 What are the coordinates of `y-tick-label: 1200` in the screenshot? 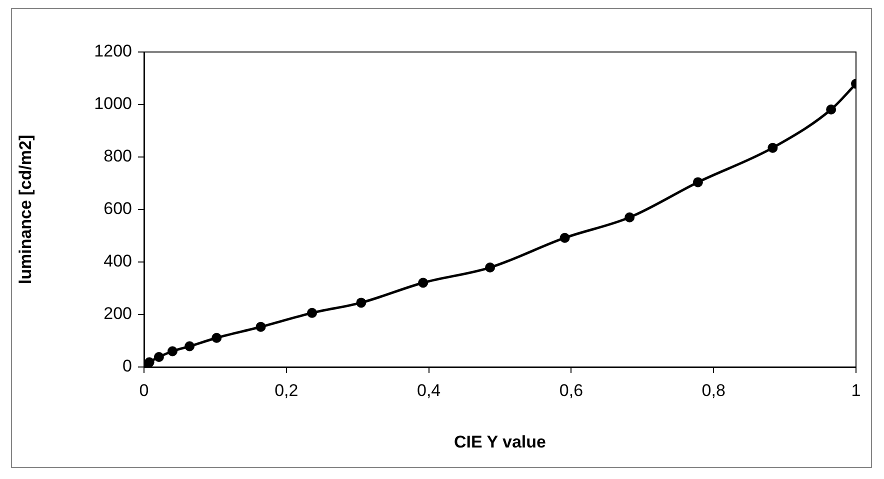 It's located at (113, 51).